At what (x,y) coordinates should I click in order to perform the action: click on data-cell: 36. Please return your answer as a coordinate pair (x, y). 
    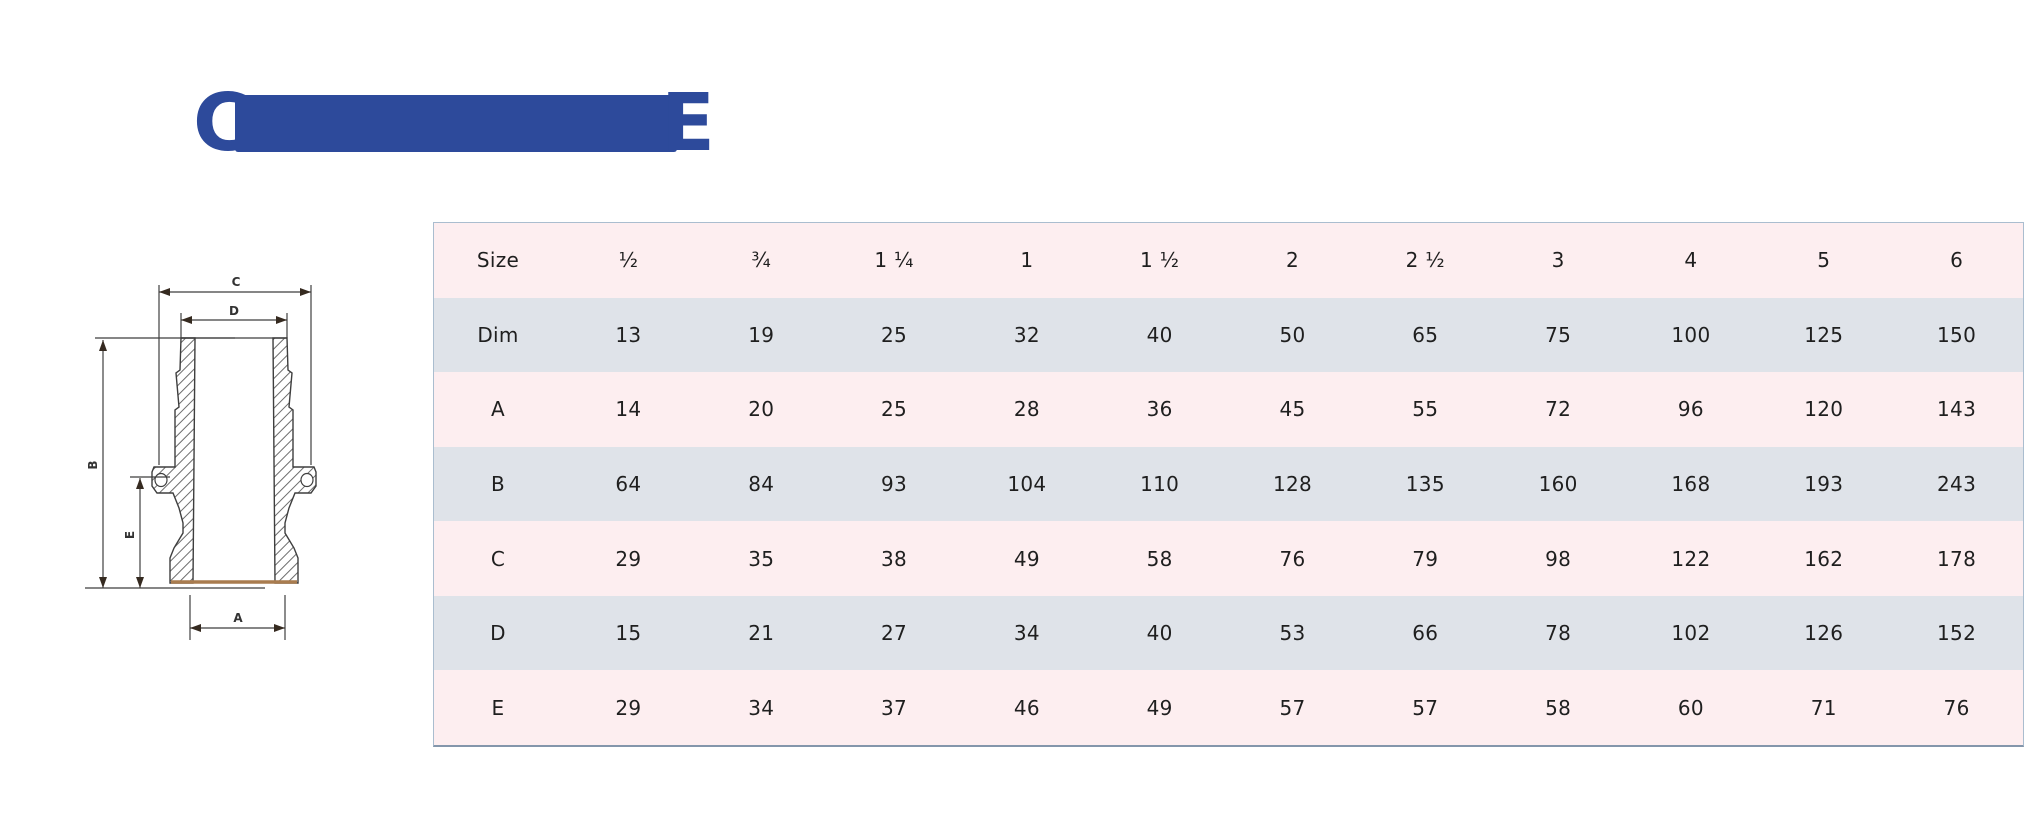
    Looking at the image, I should click on (1159, 409).